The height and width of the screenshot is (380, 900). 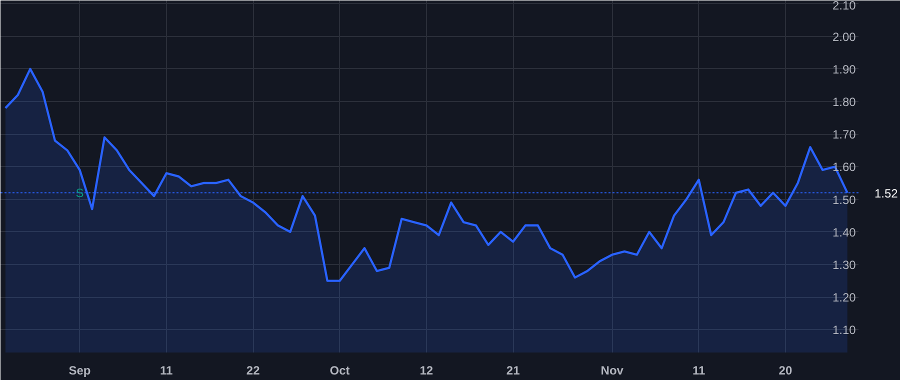 I want to click on y-tick-label: 1.40, so click(x=844, y=232).